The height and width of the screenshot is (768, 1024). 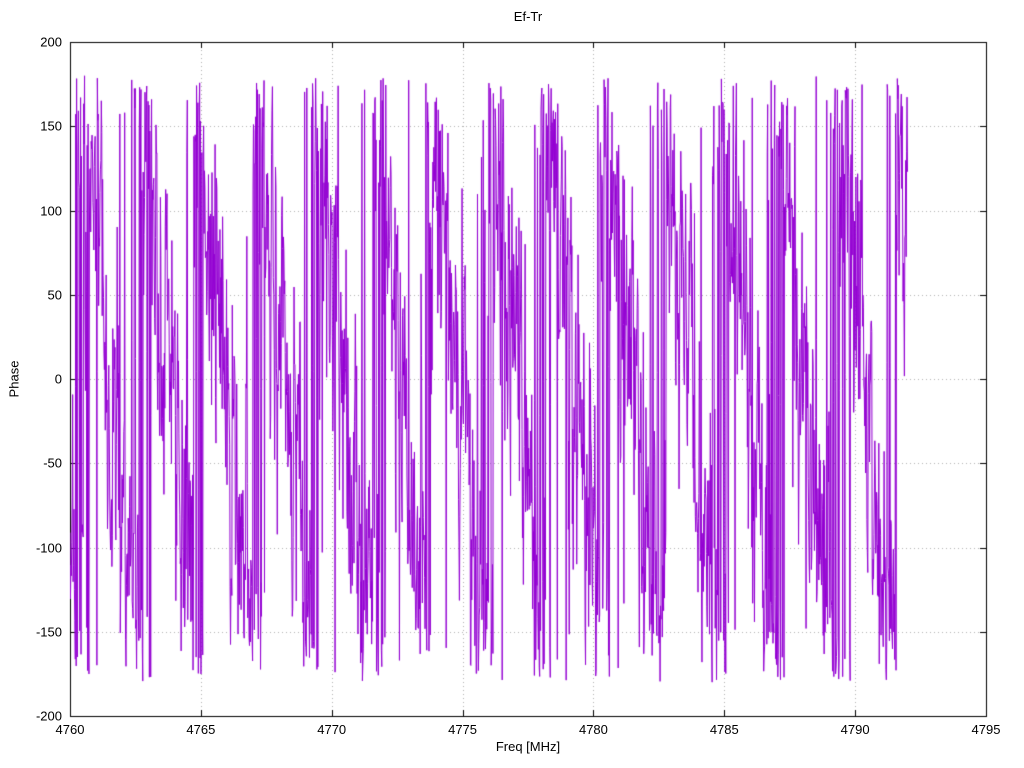 What do you see at coordinates (593, 729) in the screenshot?
I see `x-tick-label: 4780` at bounding box center [593, 729].